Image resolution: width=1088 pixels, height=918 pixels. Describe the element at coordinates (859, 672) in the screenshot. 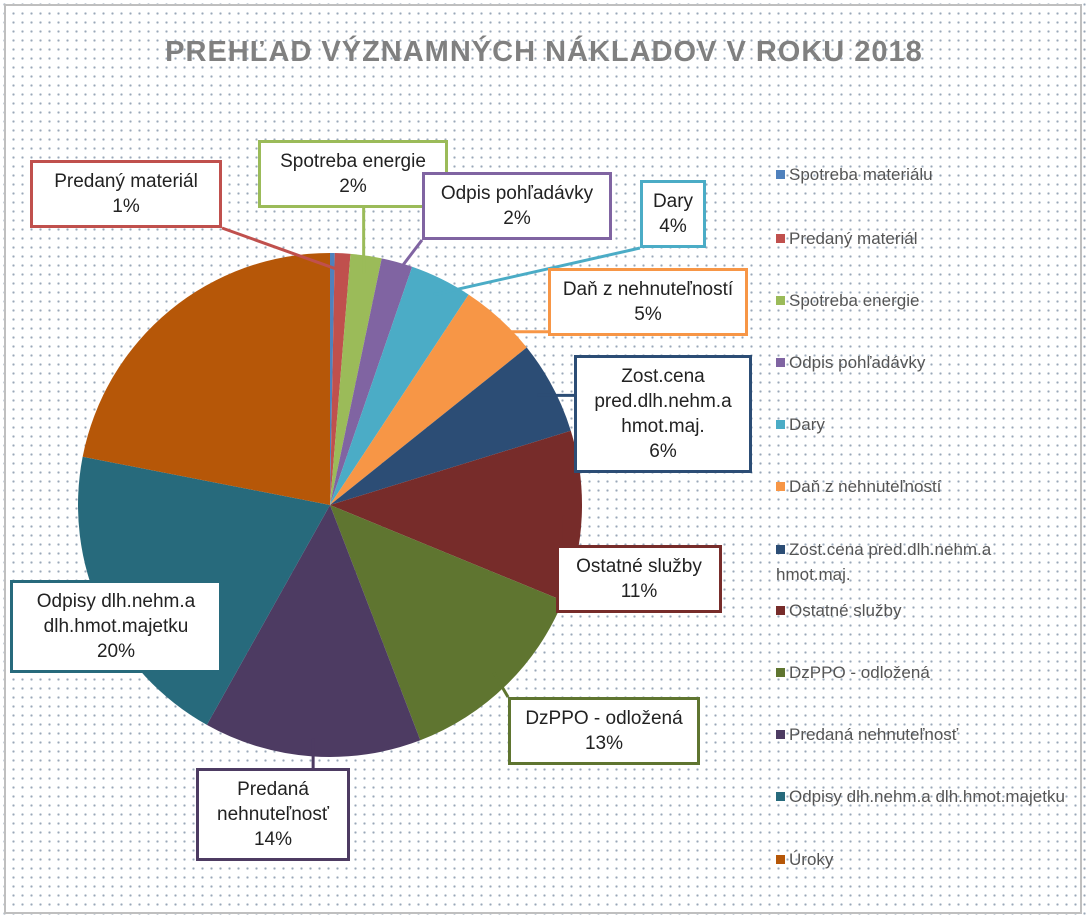

I see `legend-label: DzPPO - odložená` at that location.